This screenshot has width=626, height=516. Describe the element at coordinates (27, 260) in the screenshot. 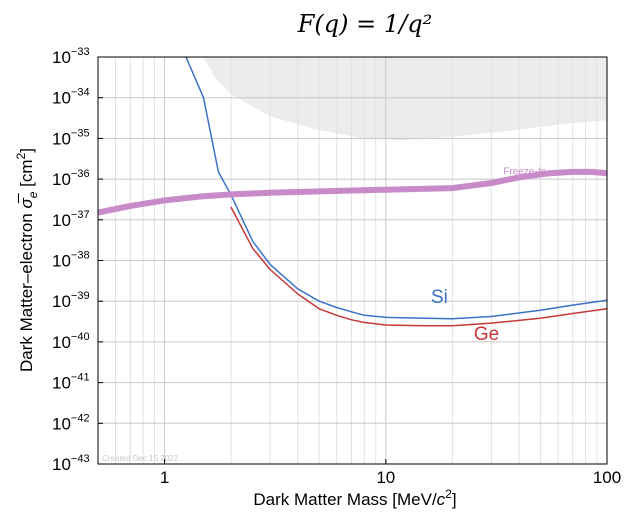

I see `y-axis-label: Dark Matter–electron σ̅e [cm2]` at that location.